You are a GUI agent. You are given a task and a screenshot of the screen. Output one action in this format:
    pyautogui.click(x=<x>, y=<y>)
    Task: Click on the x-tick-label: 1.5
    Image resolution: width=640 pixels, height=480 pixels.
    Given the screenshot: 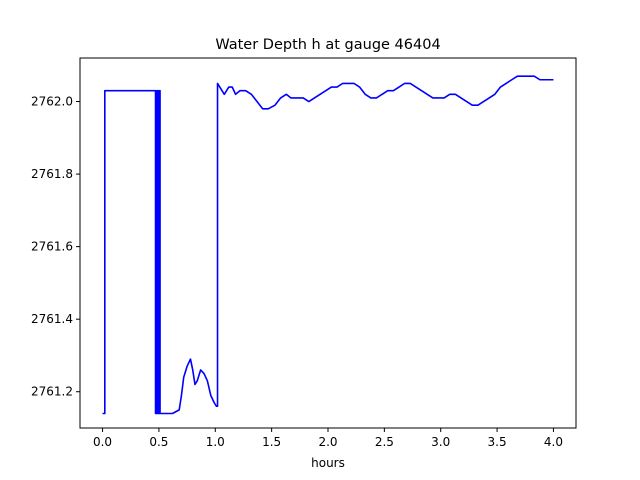 What is the action you would take?
    pyautogui.click(x=271, y=442)
    